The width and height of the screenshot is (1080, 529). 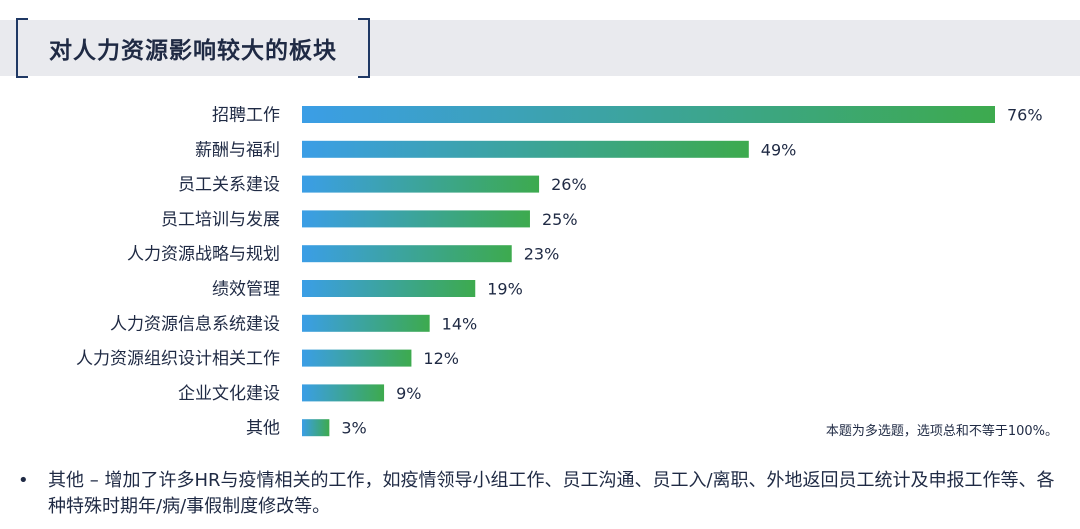 What do you see at coordinates (540, 48) in the screenshot?
I see `title-band` at bounding box center [540, 48].